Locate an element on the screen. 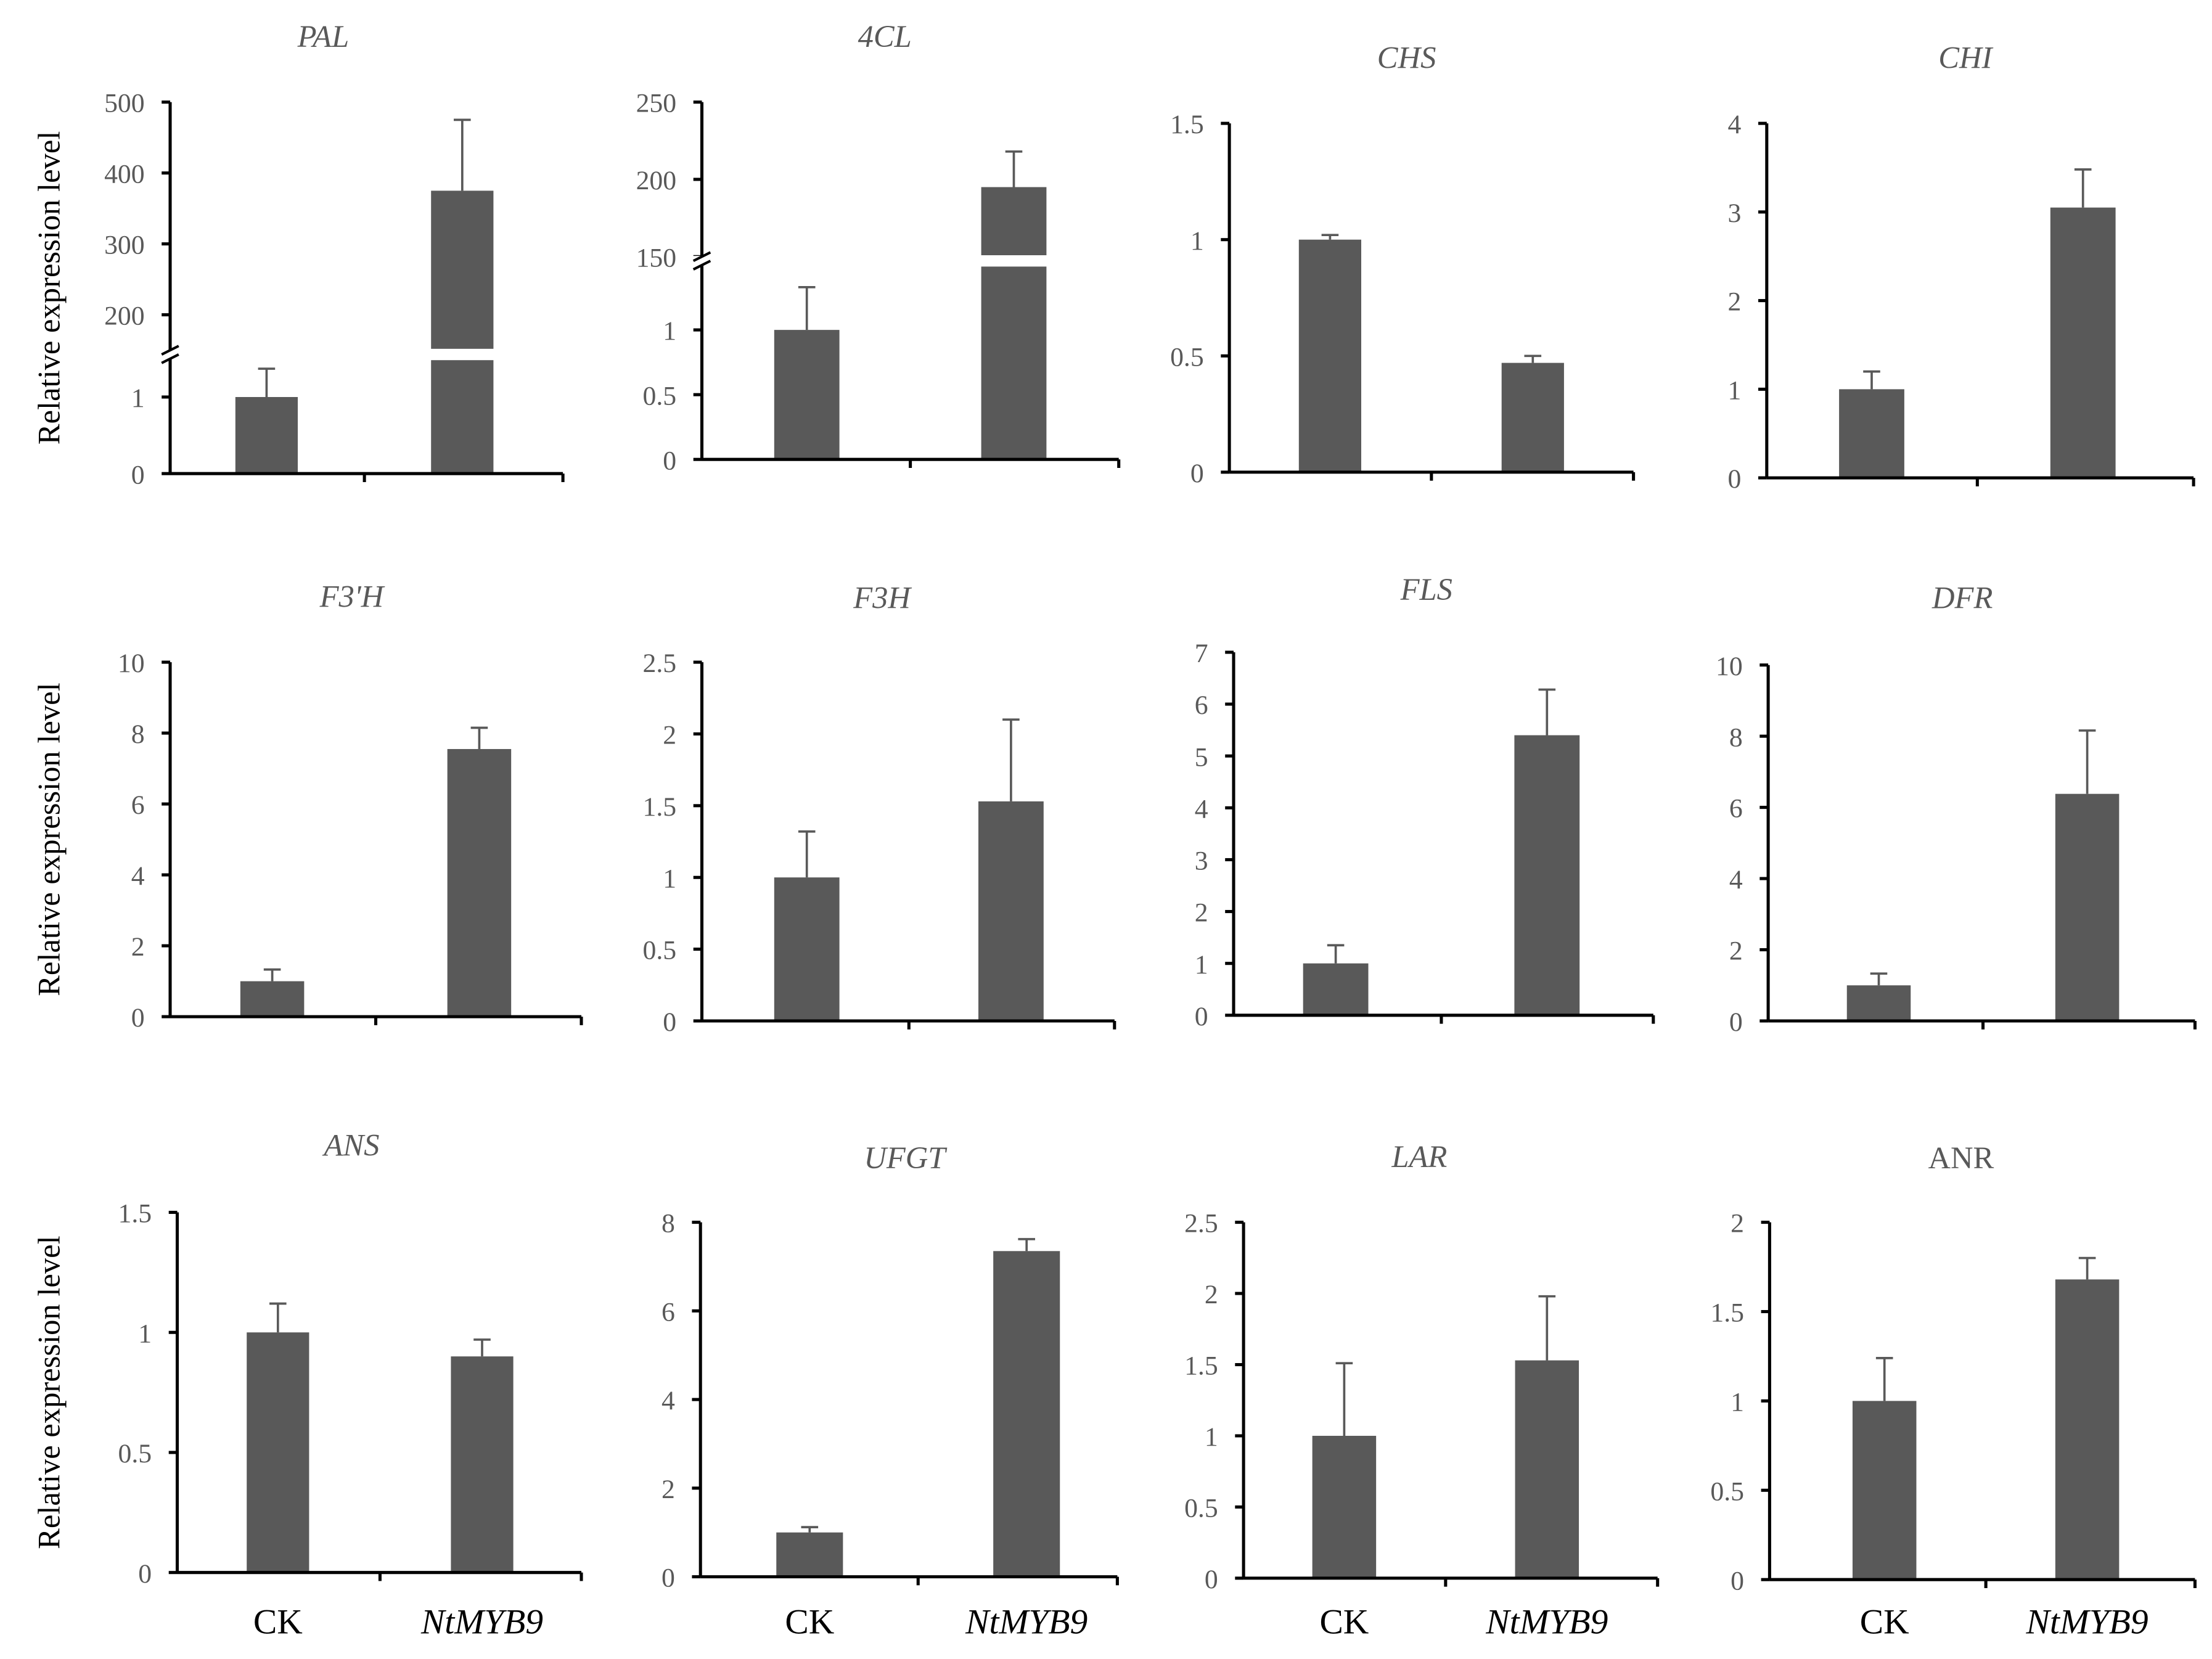 This screenshot has height=1659, width=2212. y-tick-label: 250 is located at coordinates (656, 104).